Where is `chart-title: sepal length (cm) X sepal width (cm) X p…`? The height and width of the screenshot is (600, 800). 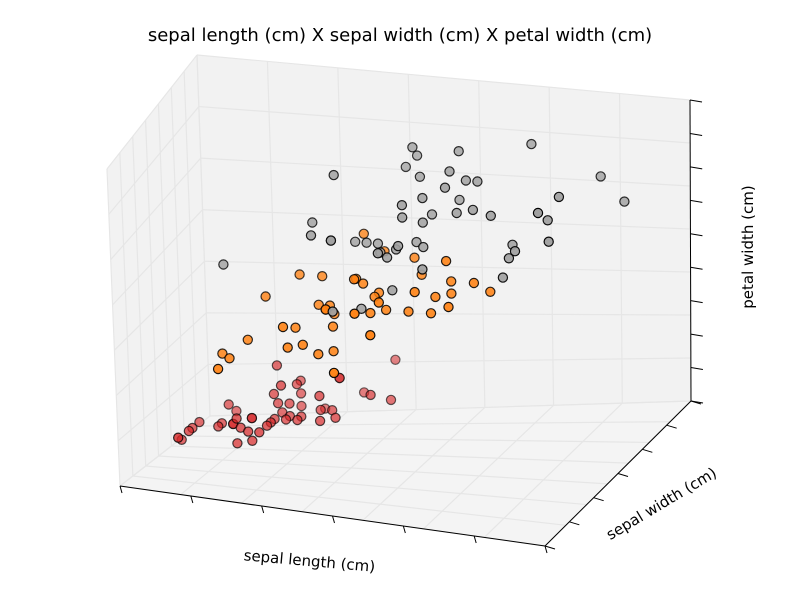
chart-title: sepal length (cm) X sepal width (cm) X p… is located at coordinates (400, 35).